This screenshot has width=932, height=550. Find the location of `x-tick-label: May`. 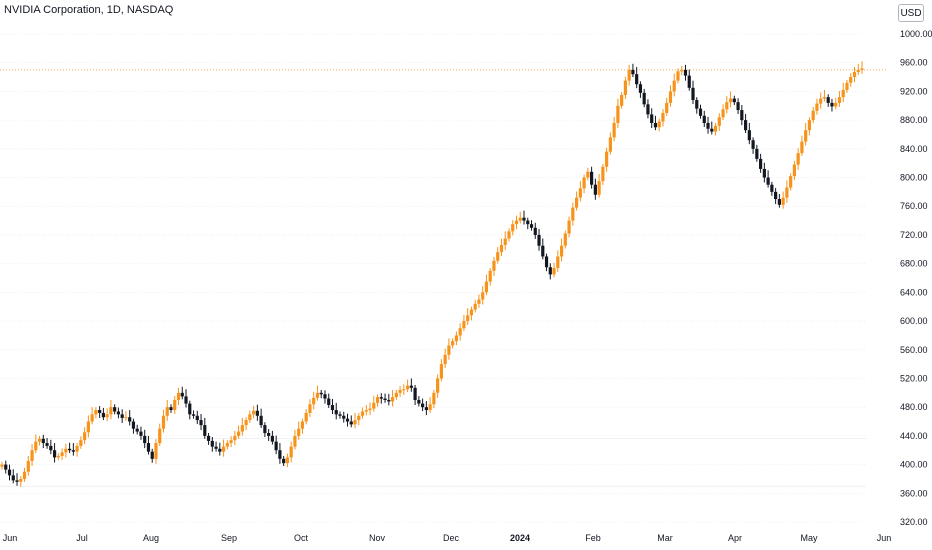

x-tick-label: May is located at coordinates (809, 538).